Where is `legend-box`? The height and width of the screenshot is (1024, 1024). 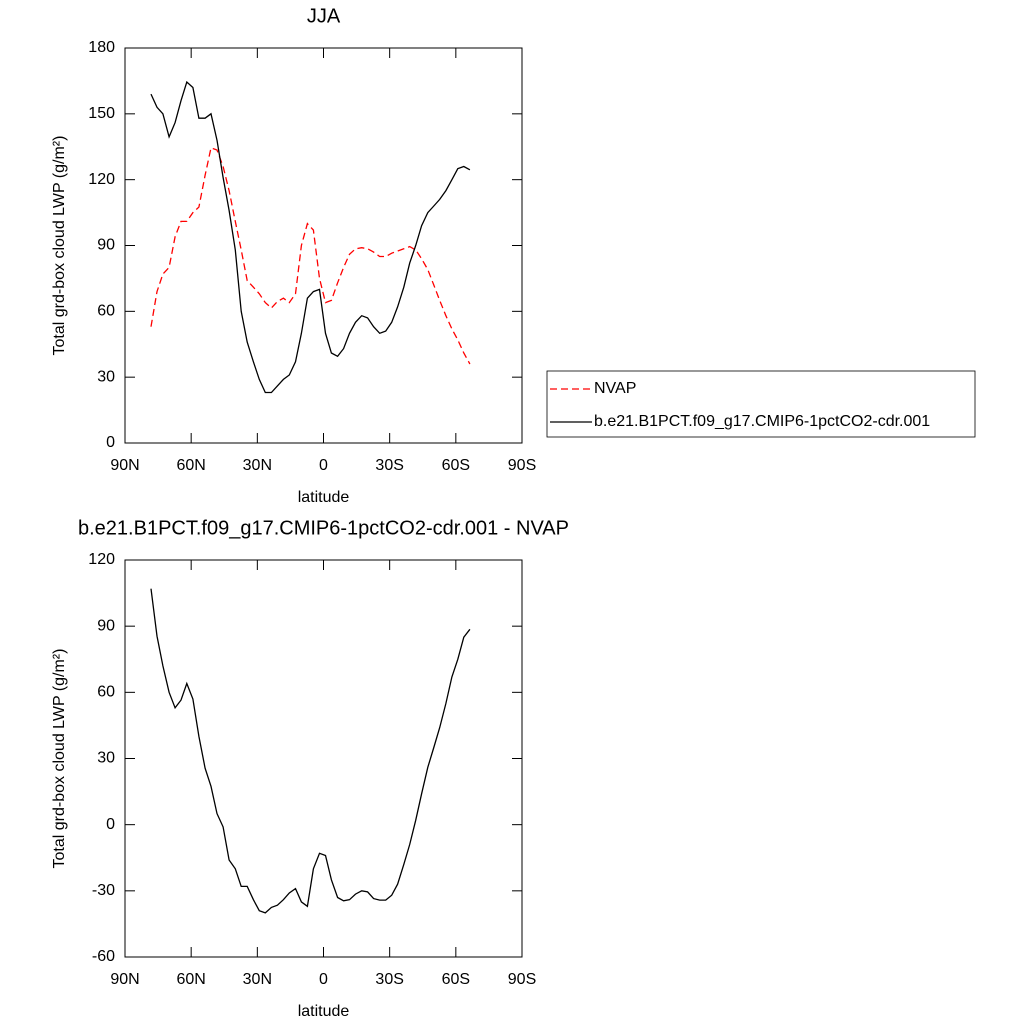
legend-box is located at coordinates (761, 404).